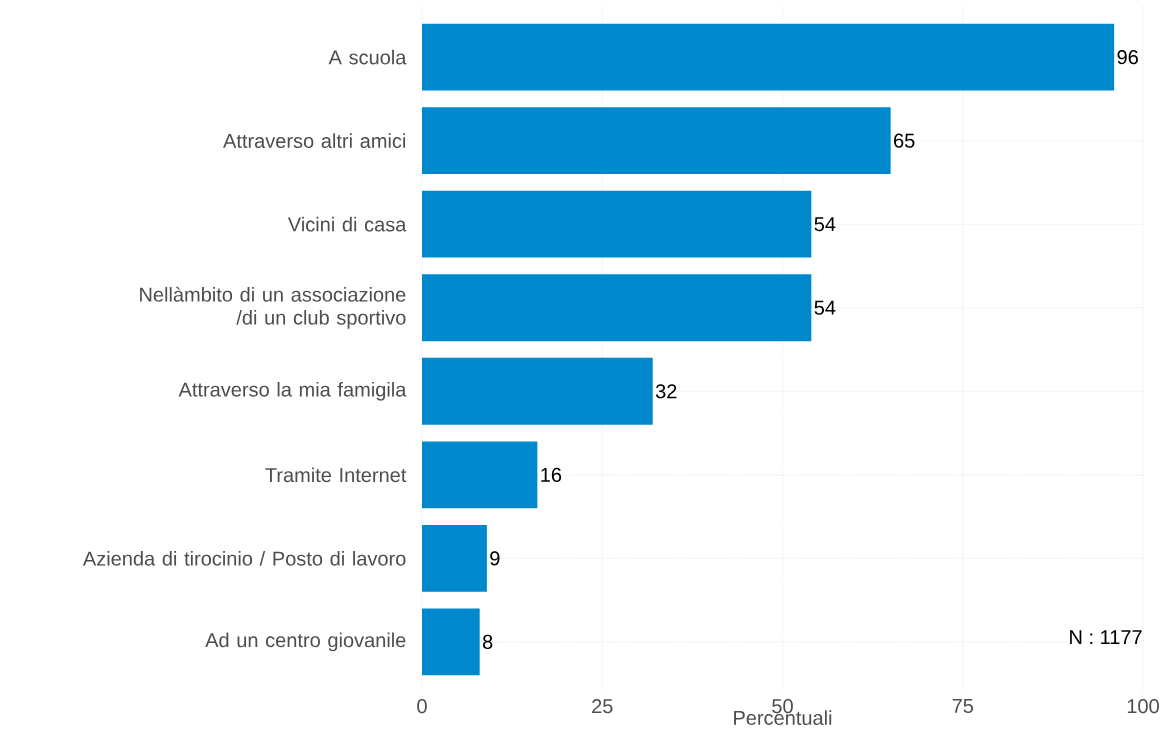 The image size is (1174, 735). I want to click on data-label: 65, so click(904, 140).